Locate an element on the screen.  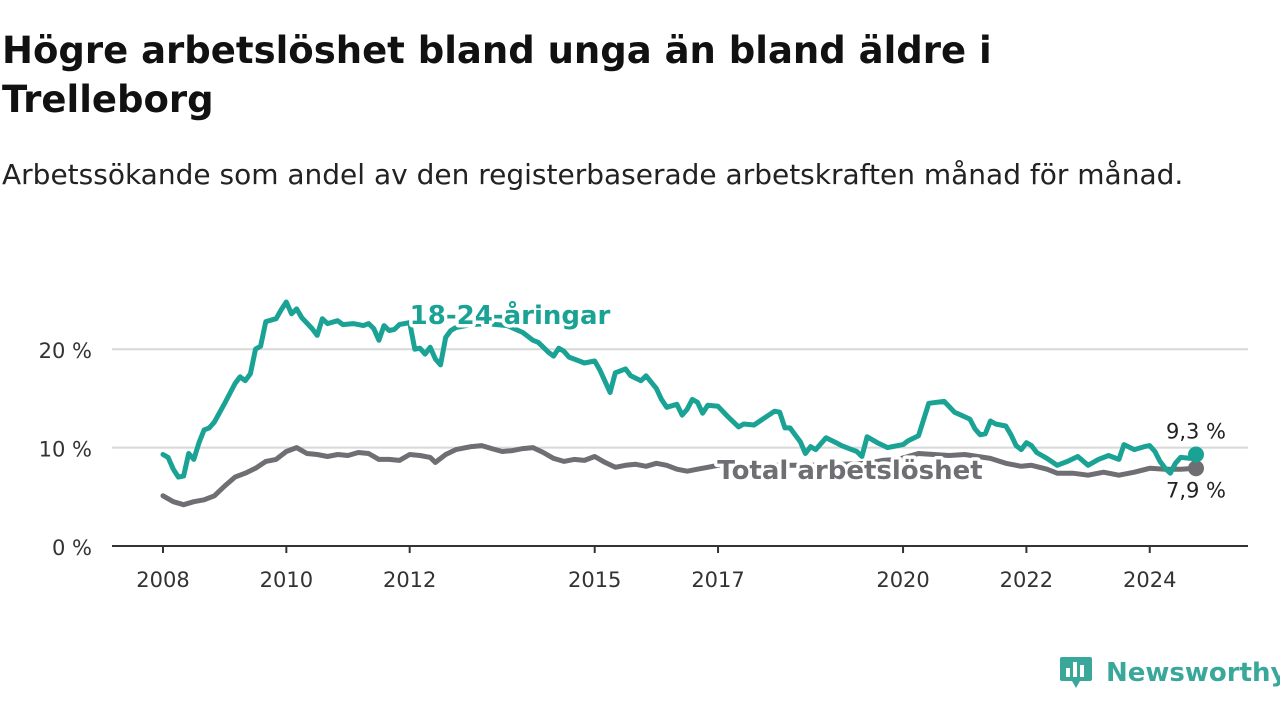
y-tick-label: 10 % is located at coordinates (65, 450).